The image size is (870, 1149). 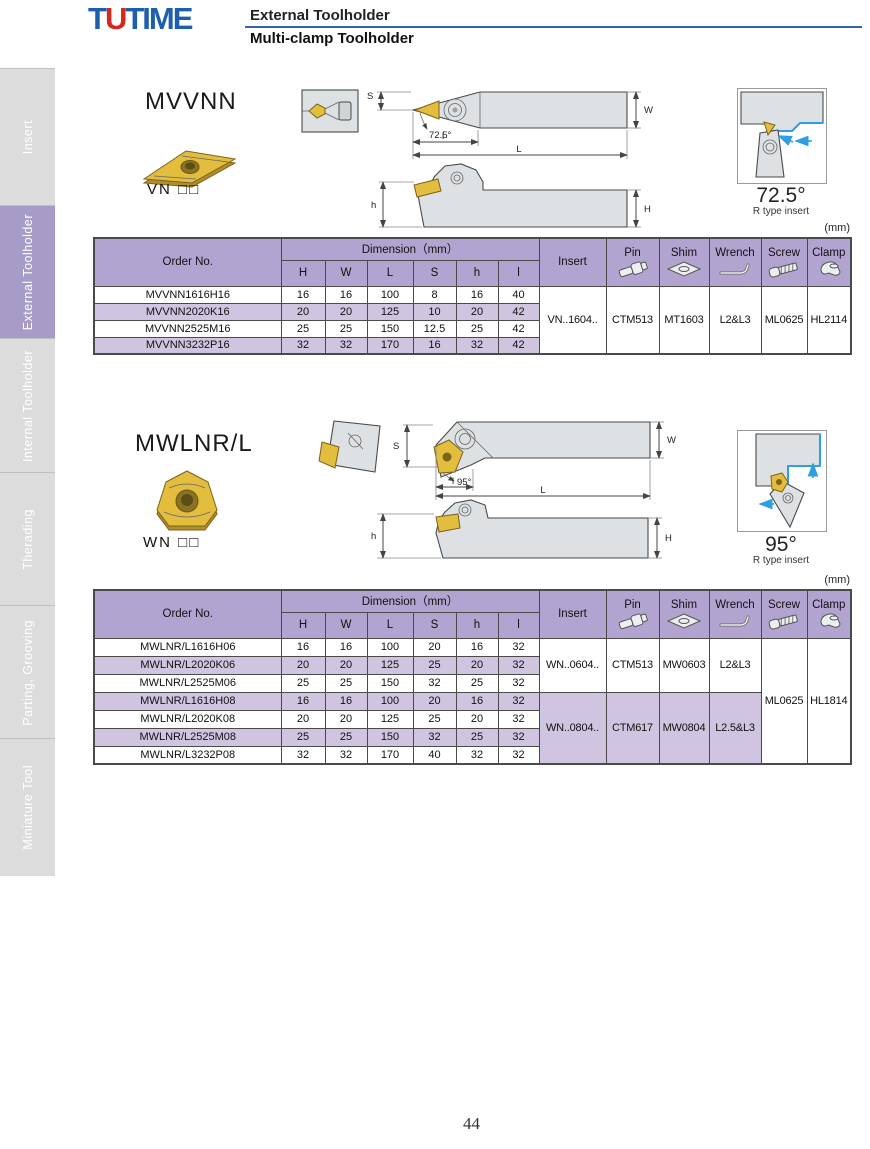 I want to click on dim-cell: 12.5, so click(x=434, y=328).